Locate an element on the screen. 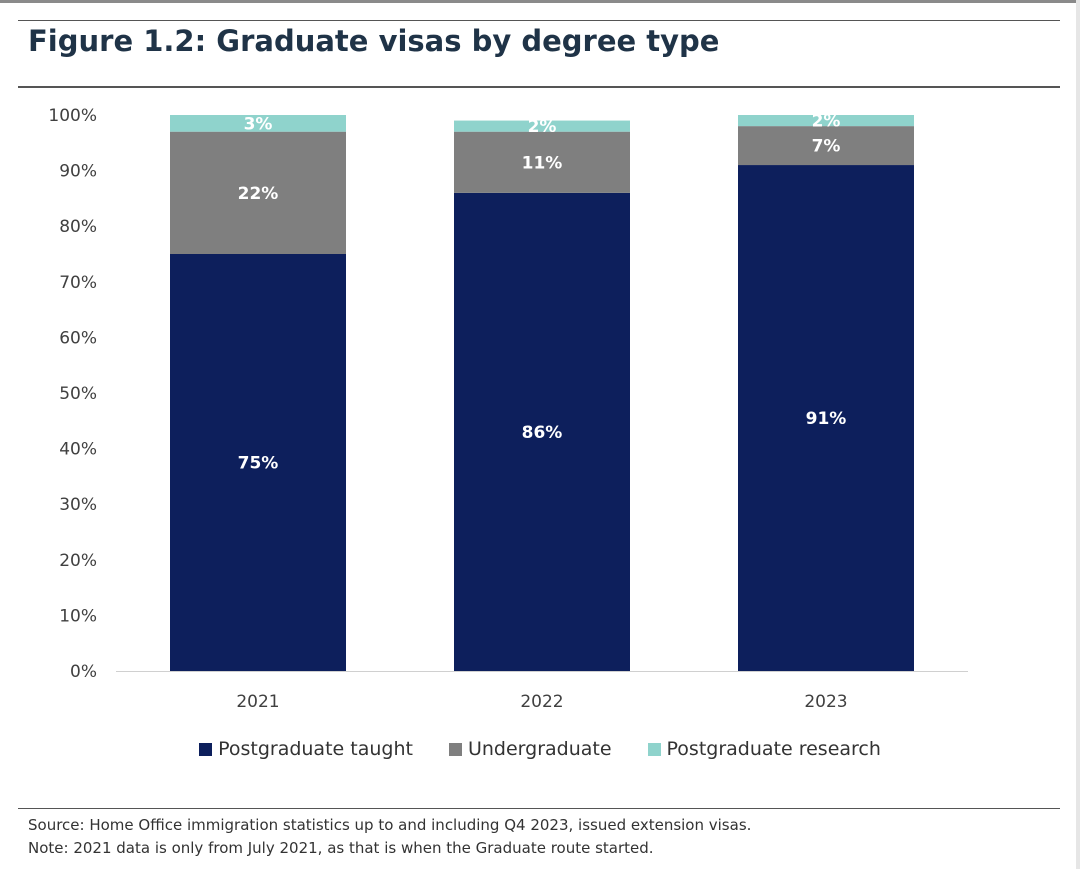 This screenshot has width=1080, height=869. x-tick-label: 2021 is located at coordinates (257, 702).